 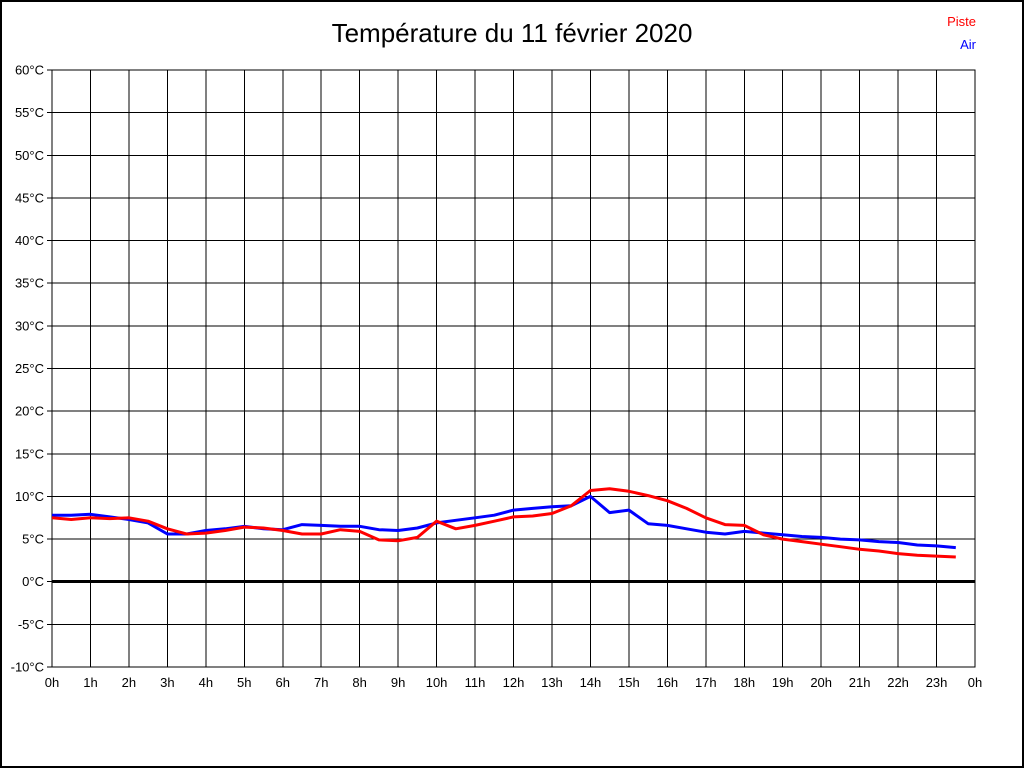 I want to click on y-tick-label: 15°C, so click(x=29, y=453).